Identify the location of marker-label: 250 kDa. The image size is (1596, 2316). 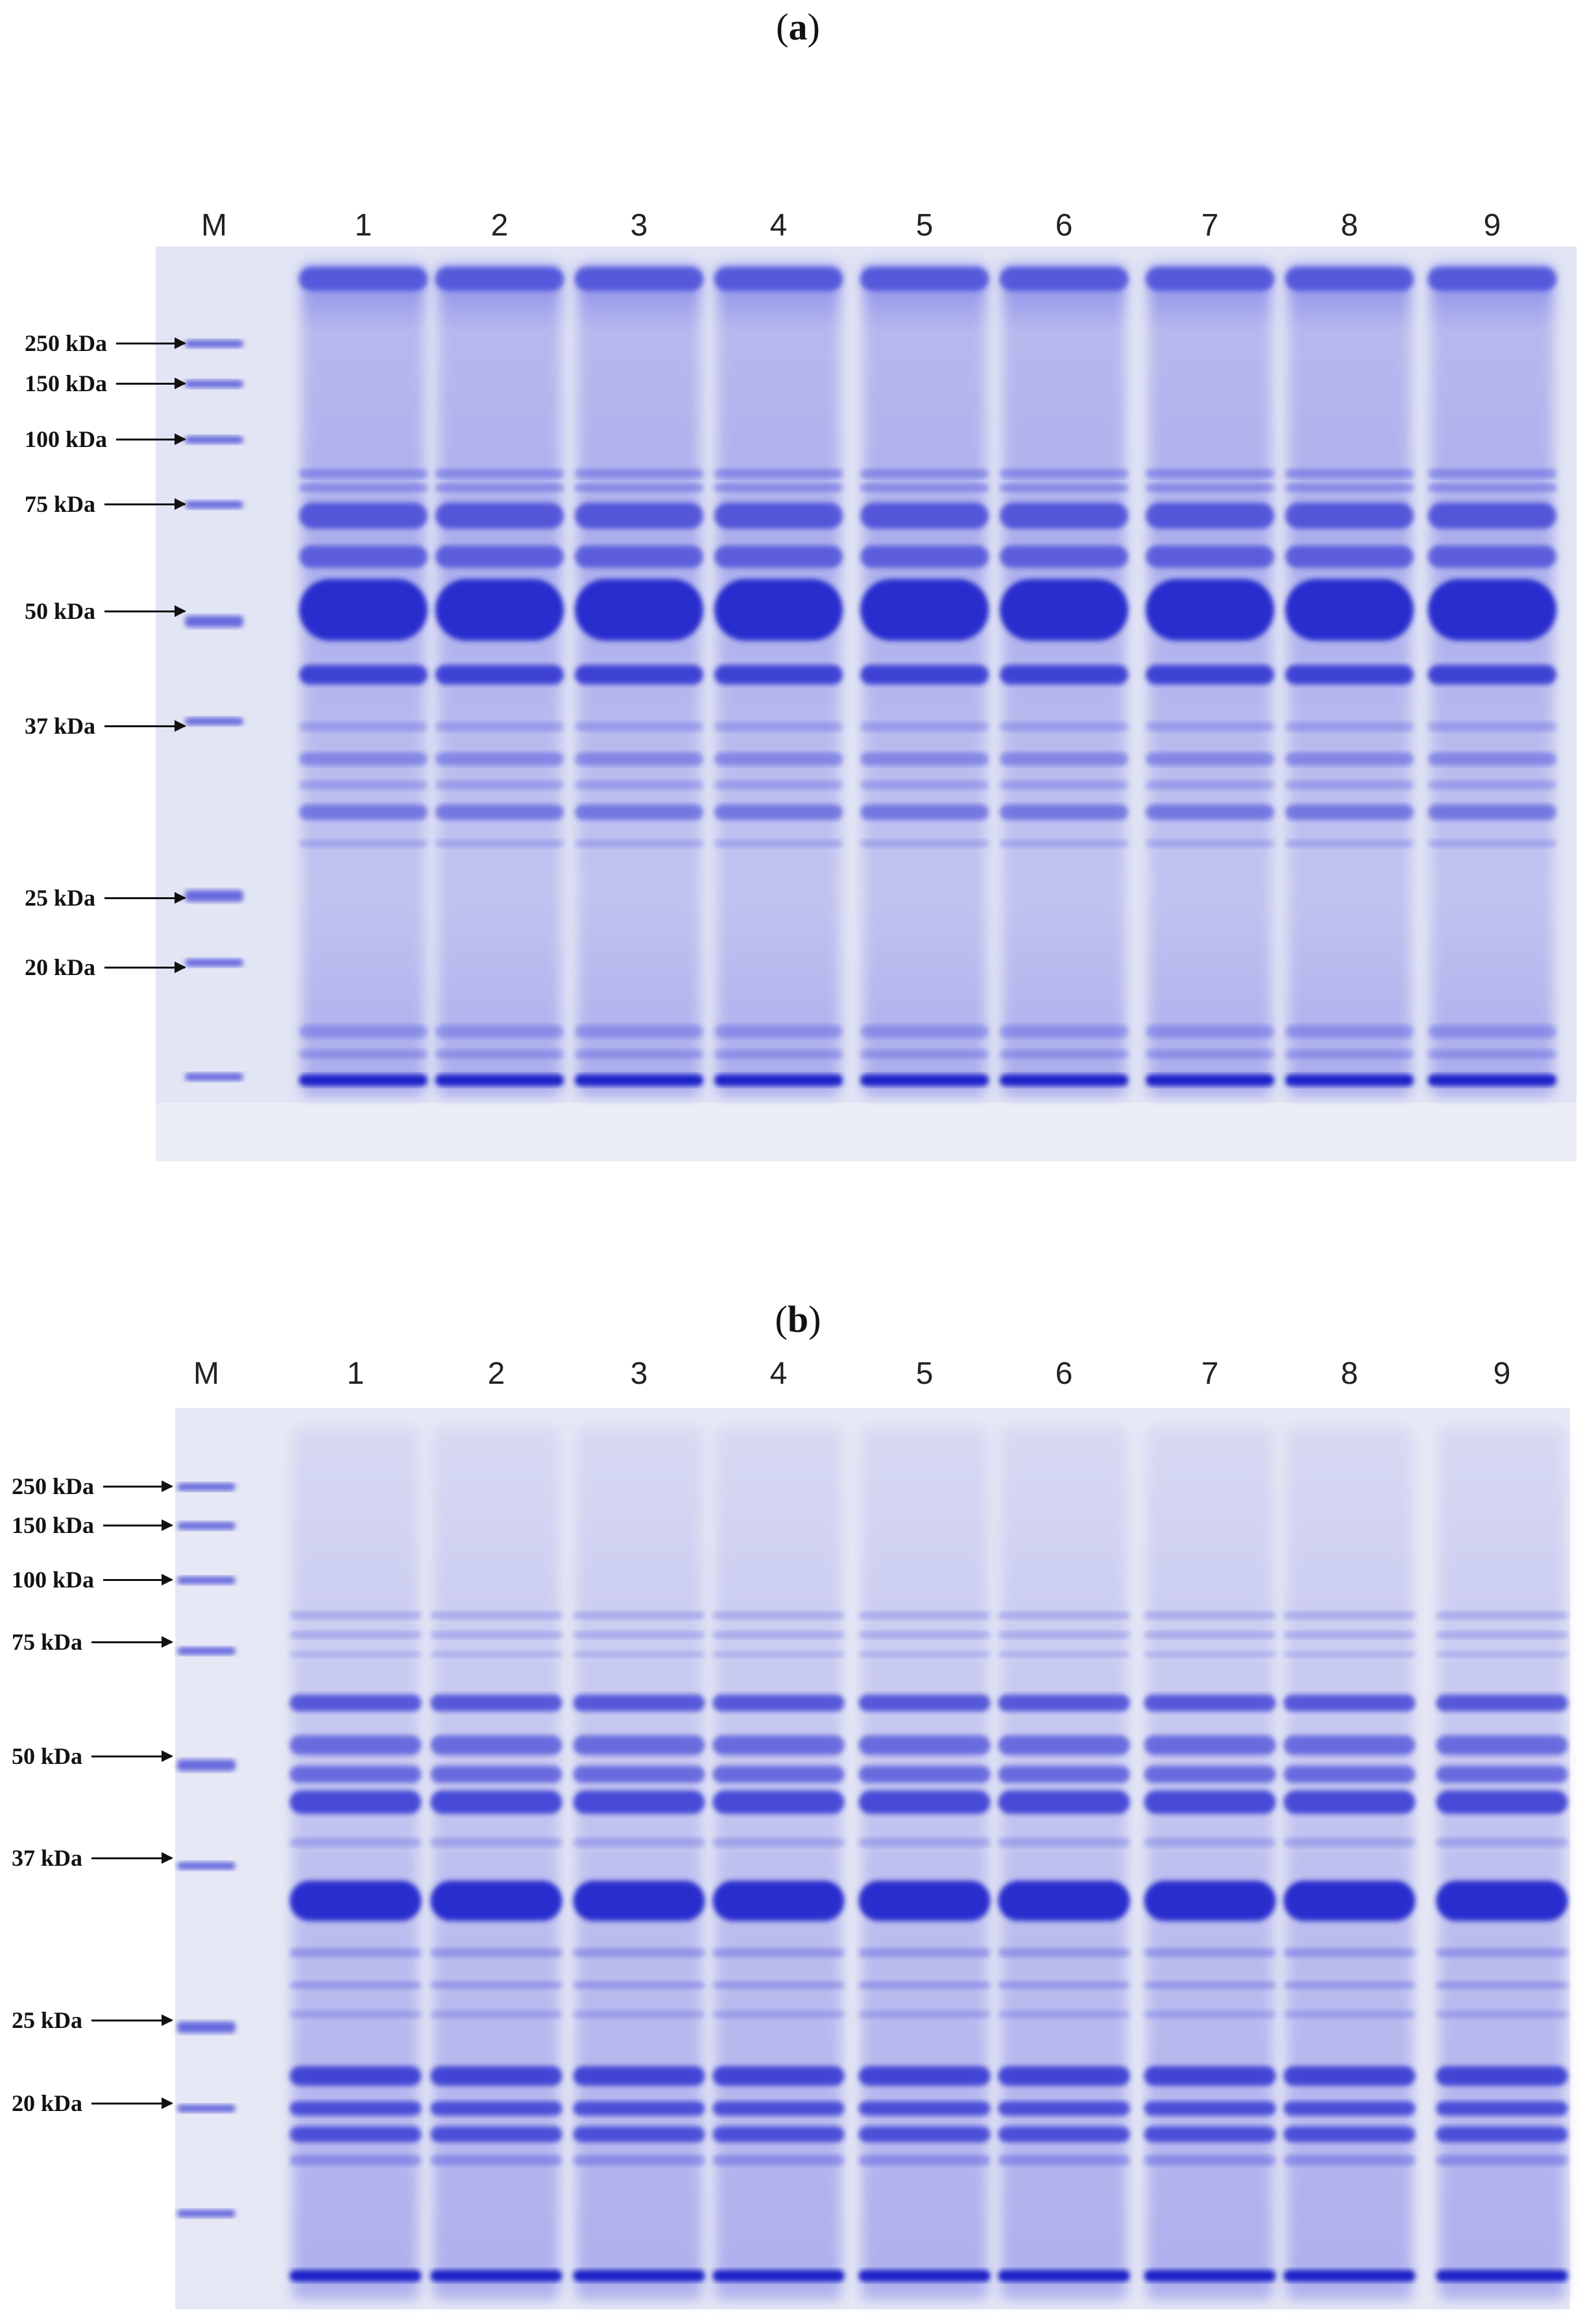
(92, 1486).